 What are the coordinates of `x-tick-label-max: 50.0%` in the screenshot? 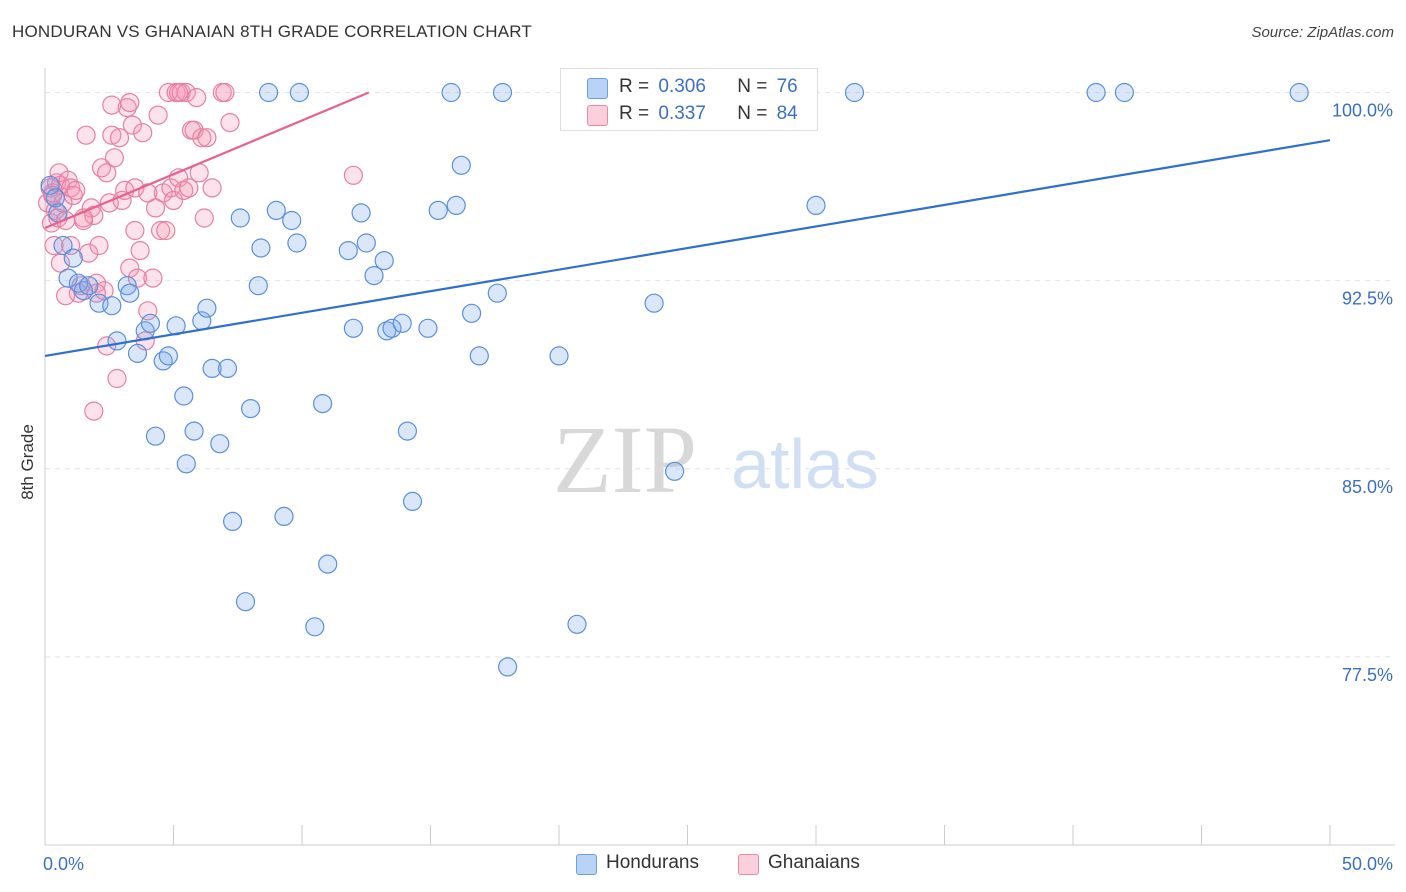 It's located at (1367, 864).